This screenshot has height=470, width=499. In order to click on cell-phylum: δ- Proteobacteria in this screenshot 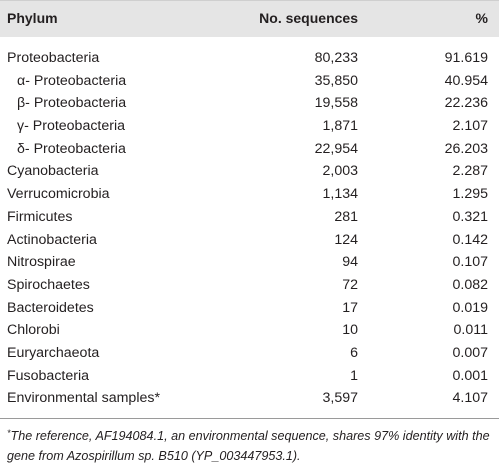, I will do `click(71, 148)`.